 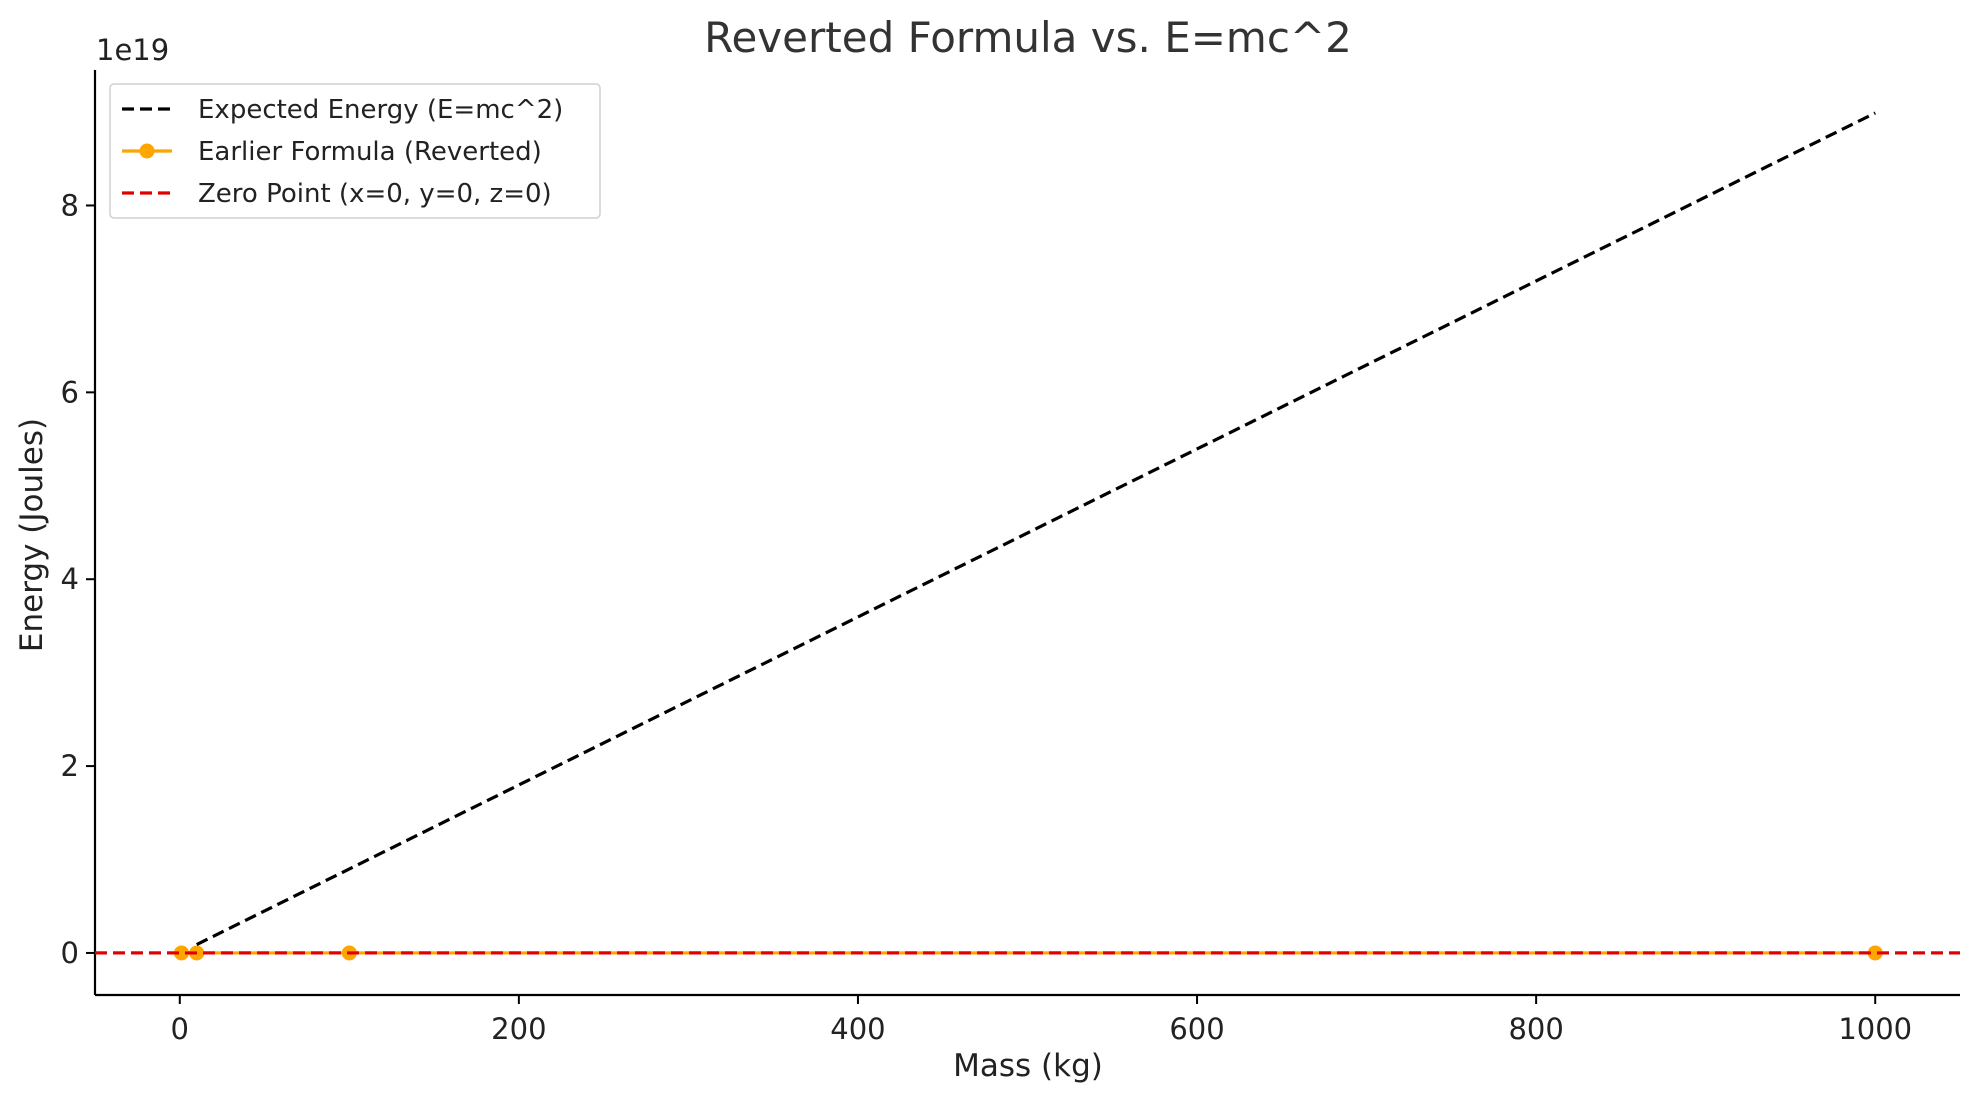 What do you see at coordinates (1028, 1066) in the screenshot?
I see `x-axis-label: Mass (kg)` at bounding box center [1028, 1066].